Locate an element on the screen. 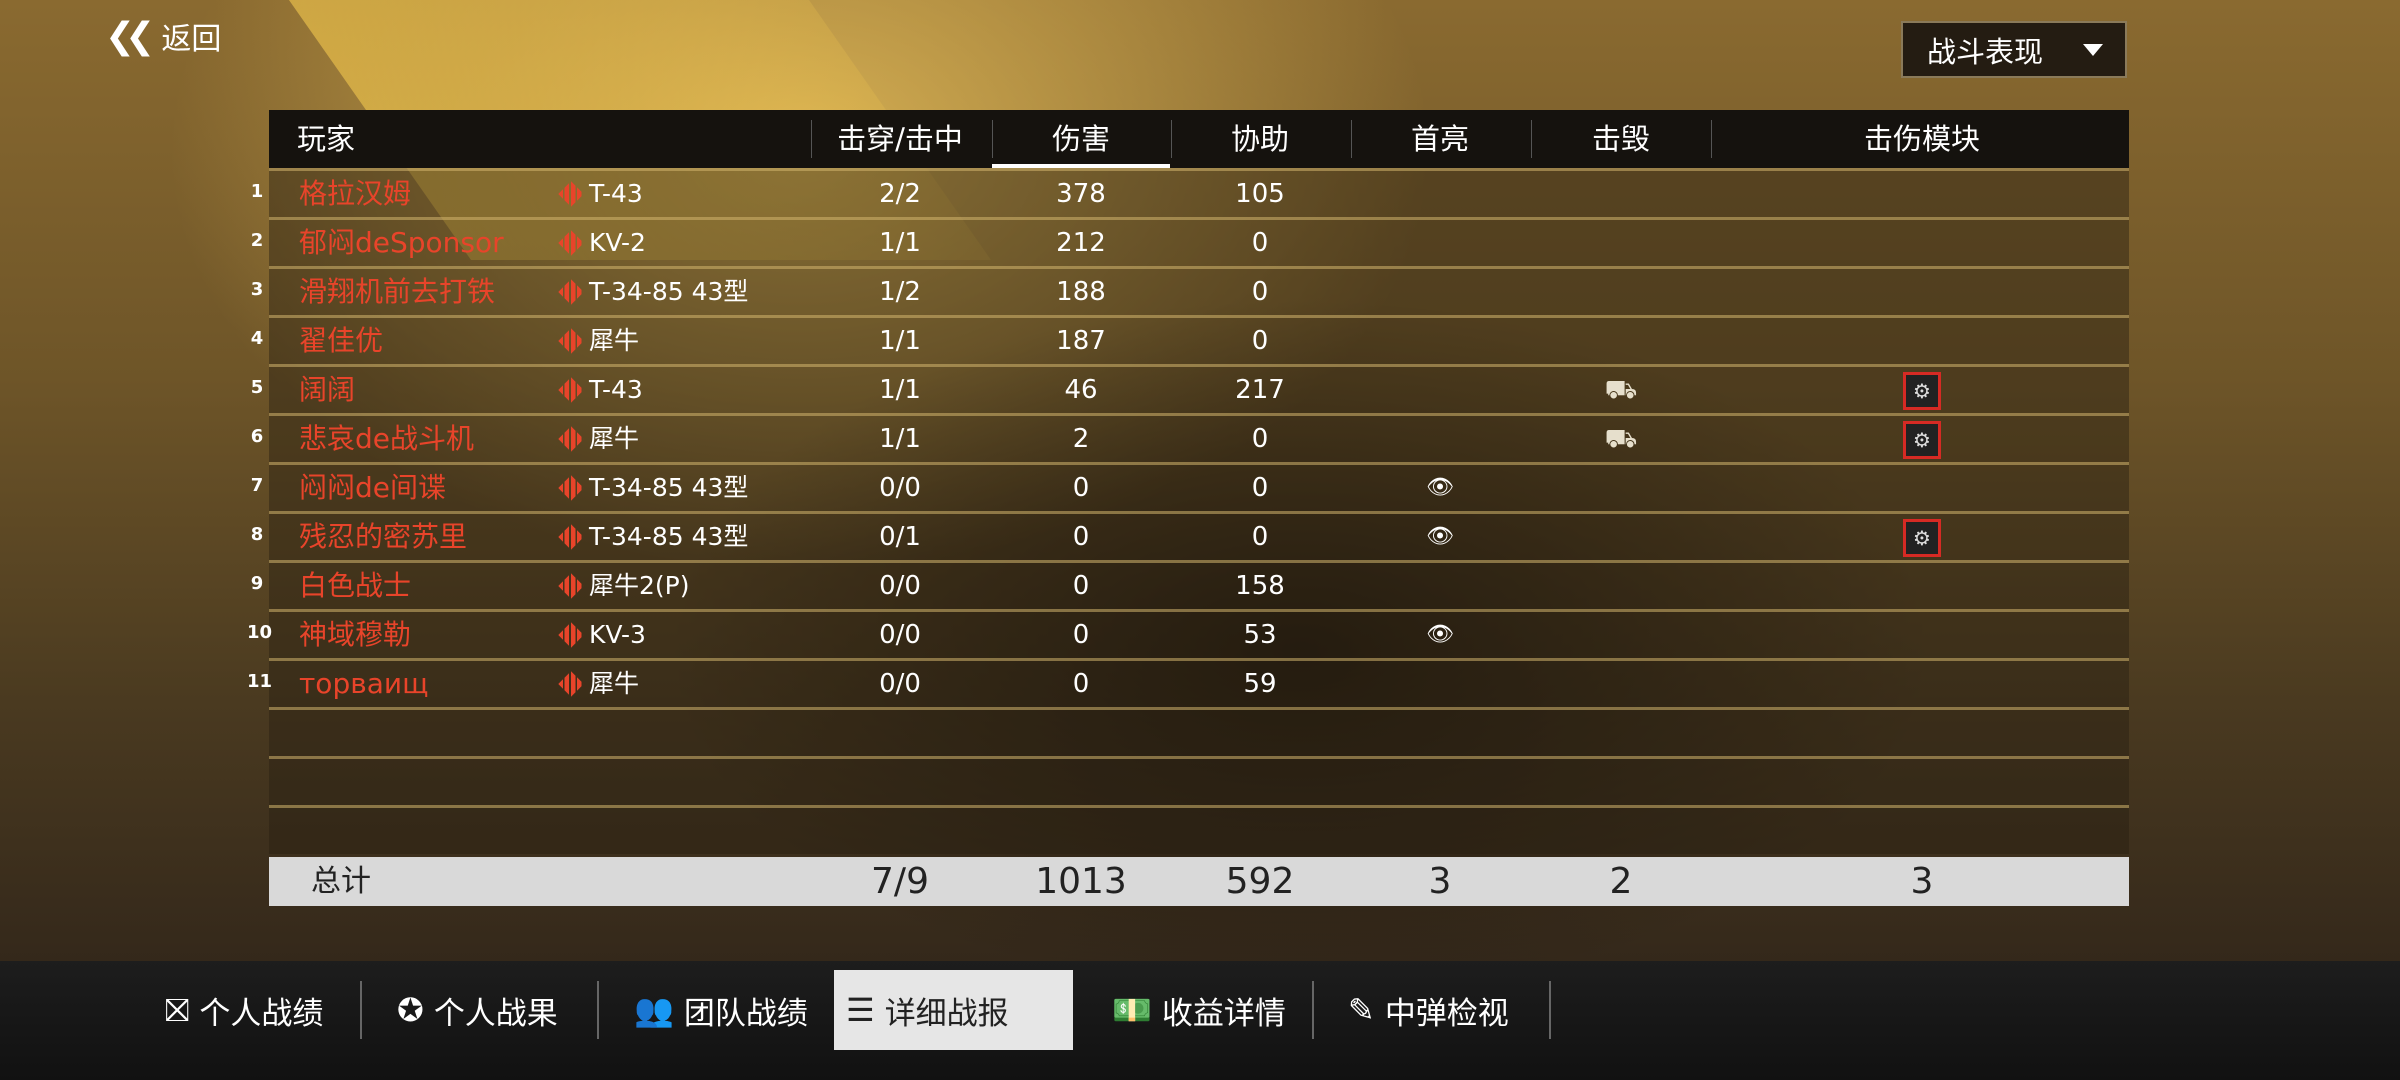  table-row: 2 郁闷deSponsor KV-2 1/1 212 0 is located at coordinates (1190, 241).